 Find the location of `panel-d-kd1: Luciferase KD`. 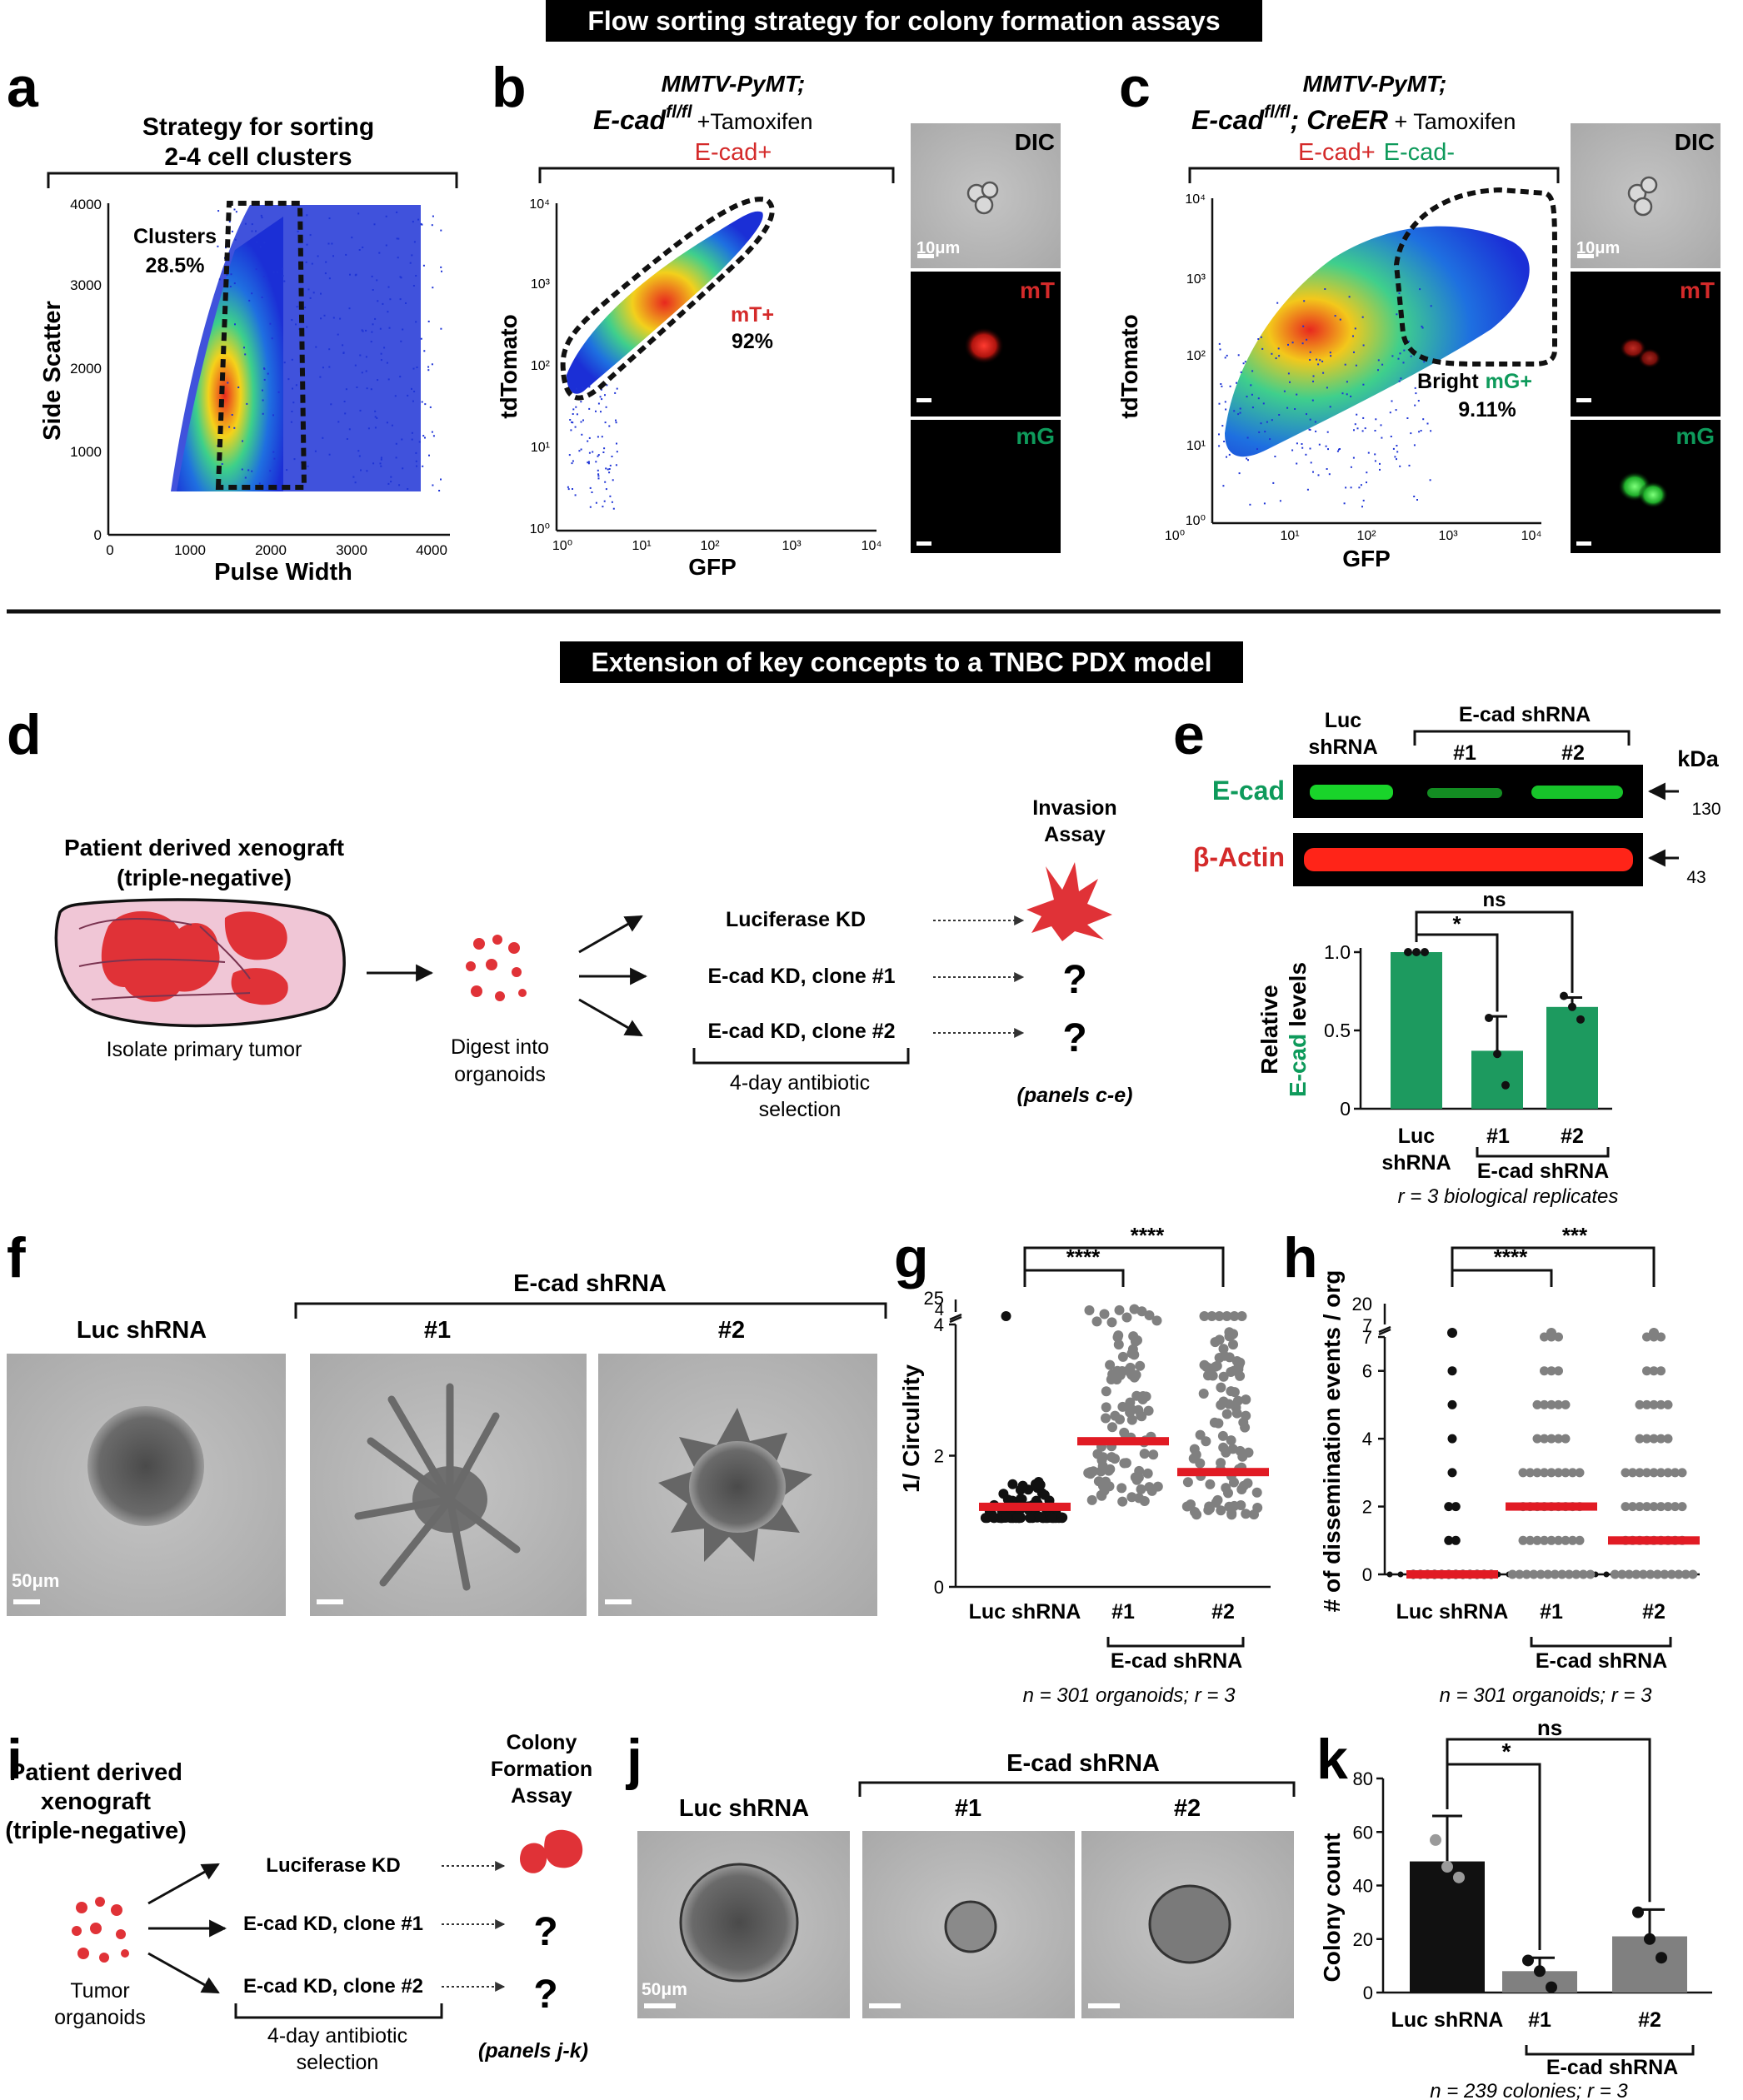

panel-d-kd1: Luciferase KD is located at coordinates (796, 919).